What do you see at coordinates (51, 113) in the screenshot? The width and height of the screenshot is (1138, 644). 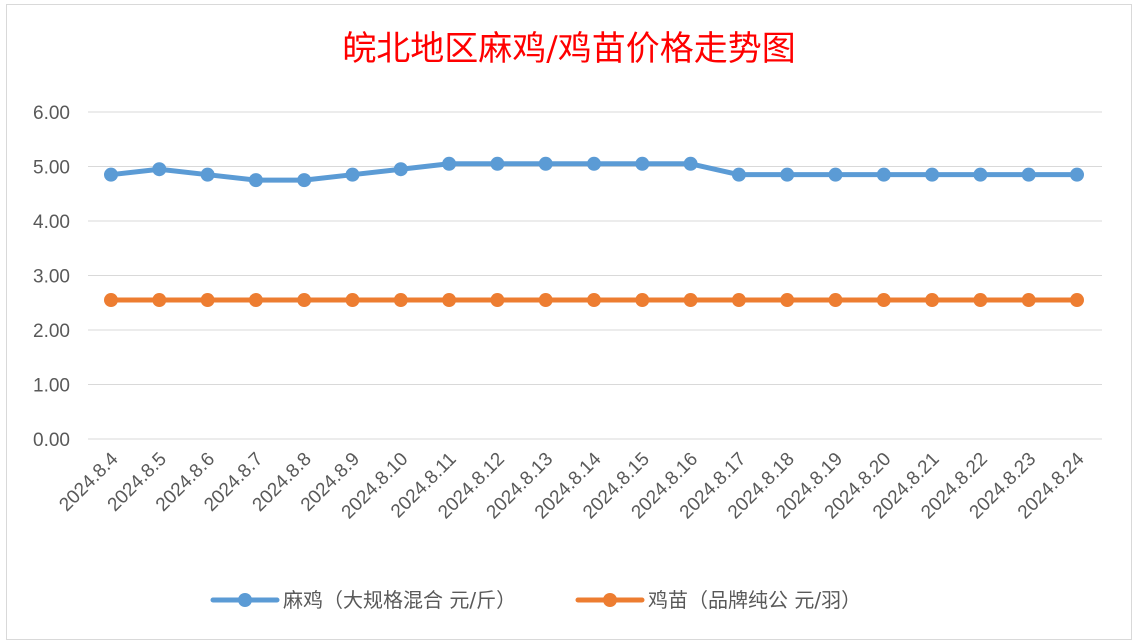 I see `y-tick-label: 6.00` at bounding box center [51, 113].